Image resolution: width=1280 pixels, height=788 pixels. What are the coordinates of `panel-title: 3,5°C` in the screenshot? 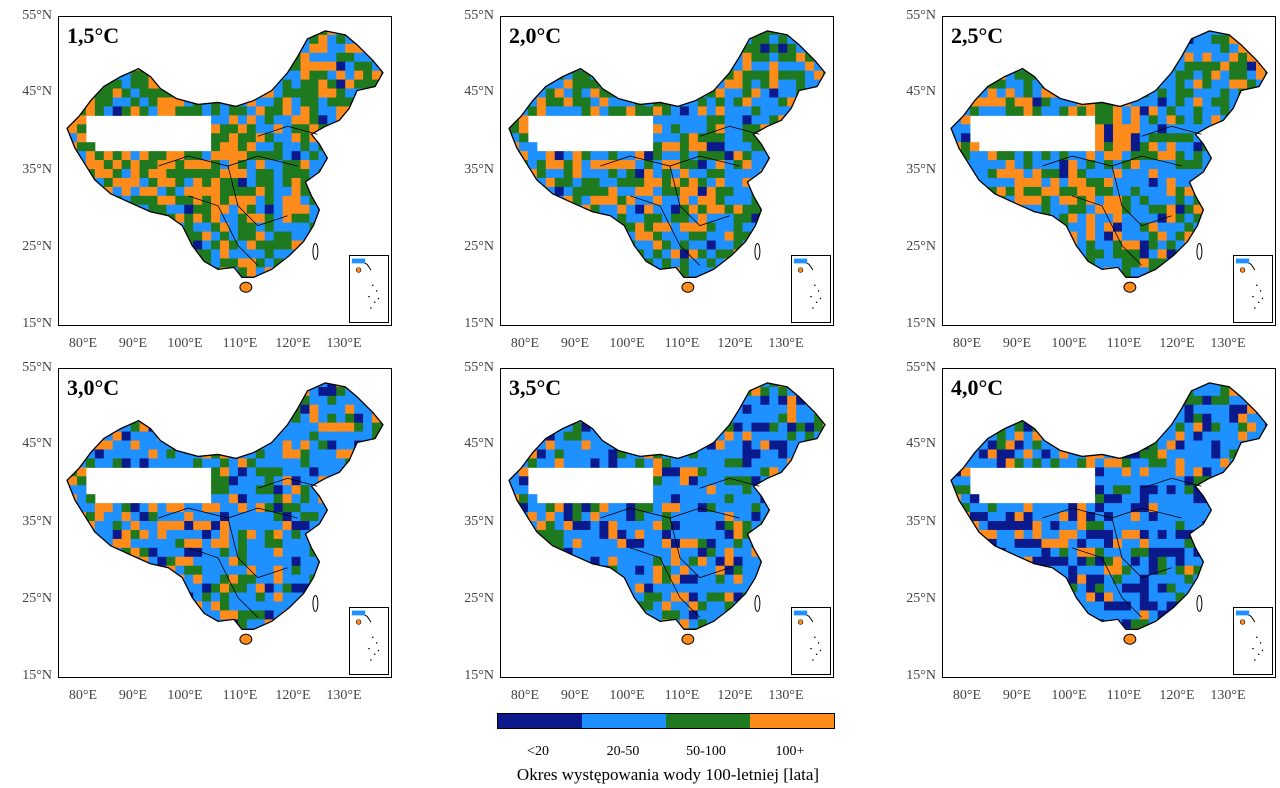 It's located at (535, 387).